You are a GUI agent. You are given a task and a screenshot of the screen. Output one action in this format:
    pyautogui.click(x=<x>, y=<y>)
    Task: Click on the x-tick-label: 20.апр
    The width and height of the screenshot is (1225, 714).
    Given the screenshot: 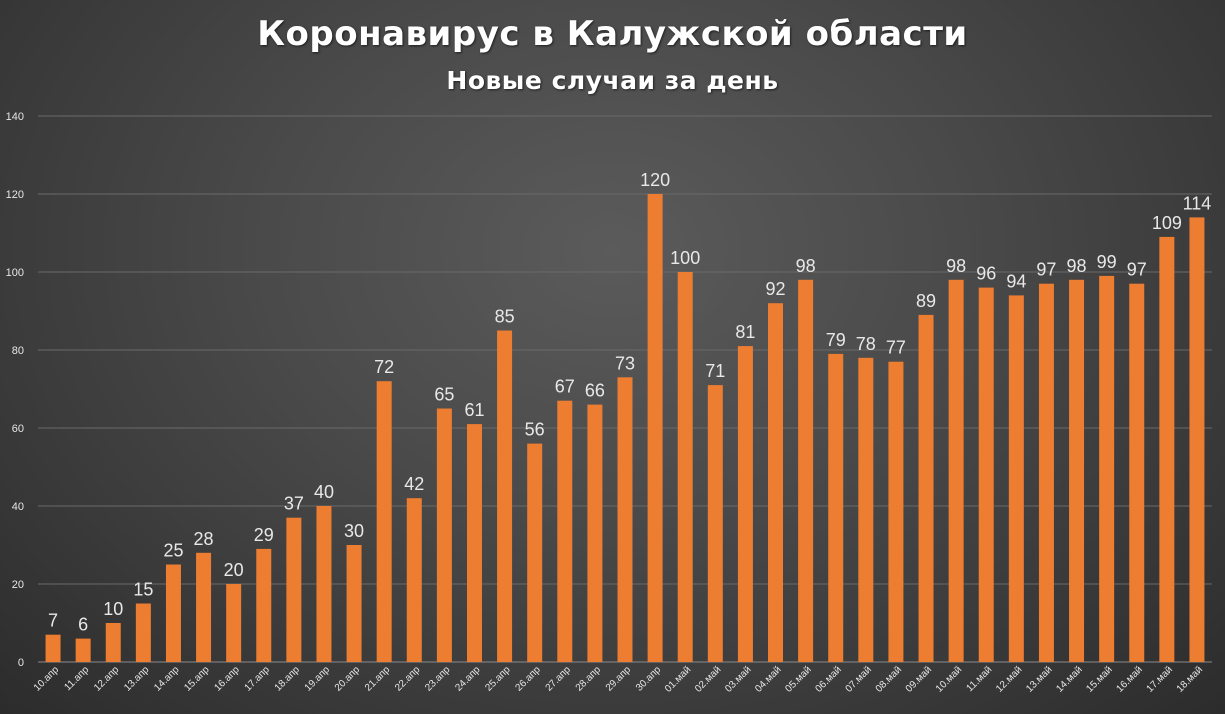 What is the action you would take?
    pyautogui.click(x=348, y=679)
    